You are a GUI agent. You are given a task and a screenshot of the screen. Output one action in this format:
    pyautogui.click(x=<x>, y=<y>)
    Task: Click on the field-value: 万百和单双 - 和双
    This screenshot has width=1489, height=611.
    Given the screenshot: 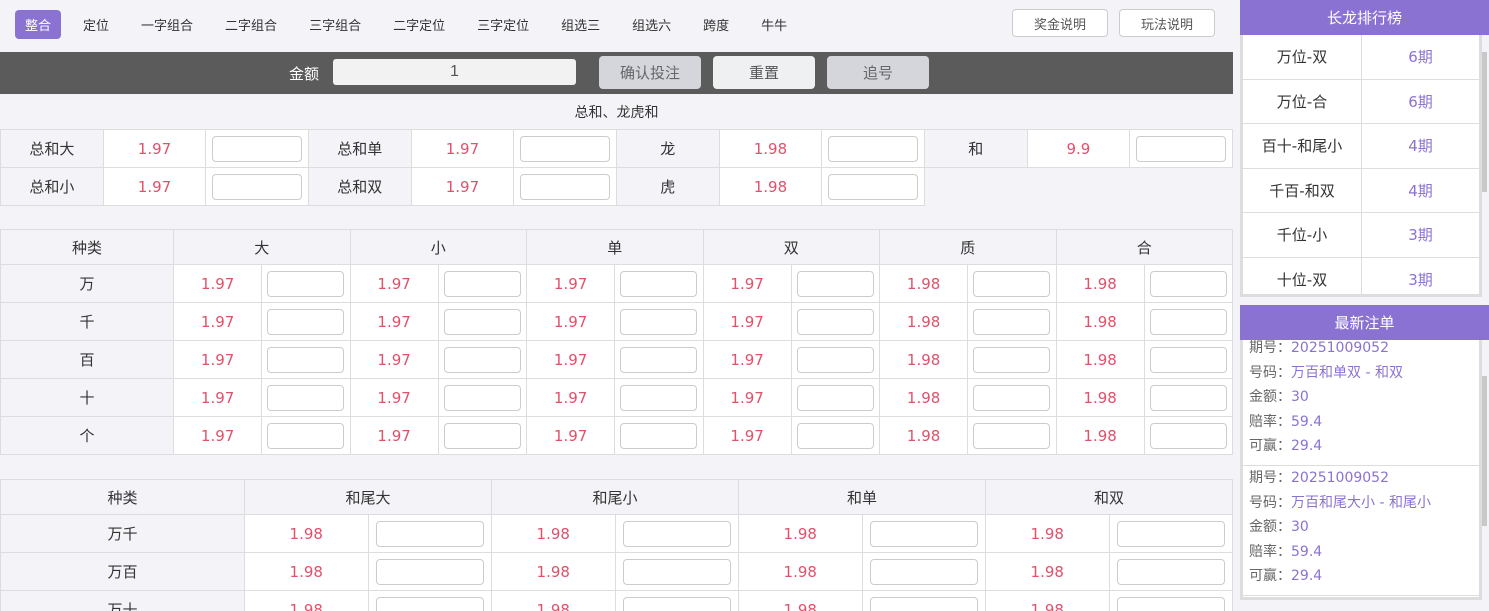 What is the action you would take?
    pyautogui.click(x=1347, y=372)
    